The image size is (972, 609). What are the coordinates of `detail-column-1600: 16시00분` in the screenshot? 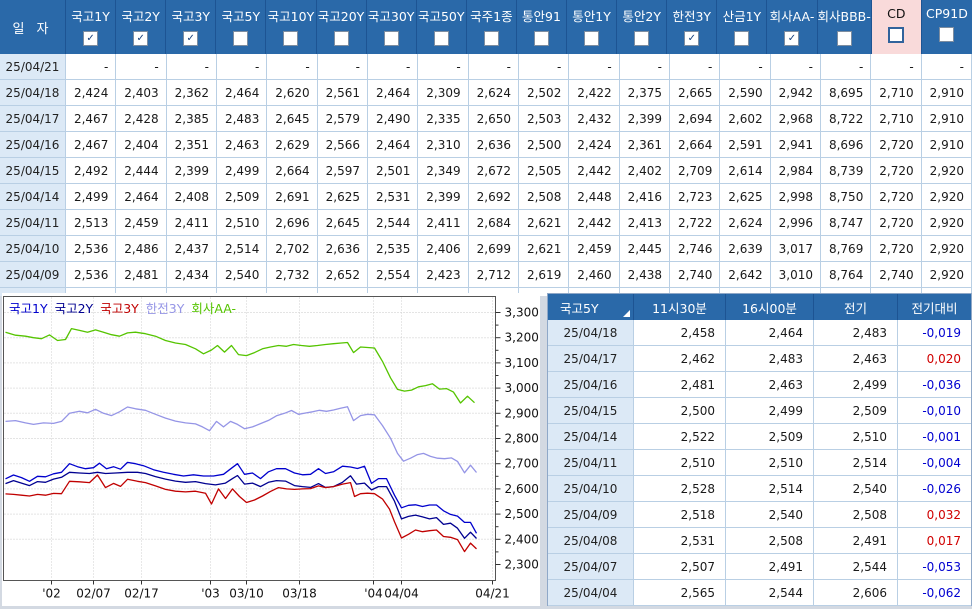 It's located at (770, 307).